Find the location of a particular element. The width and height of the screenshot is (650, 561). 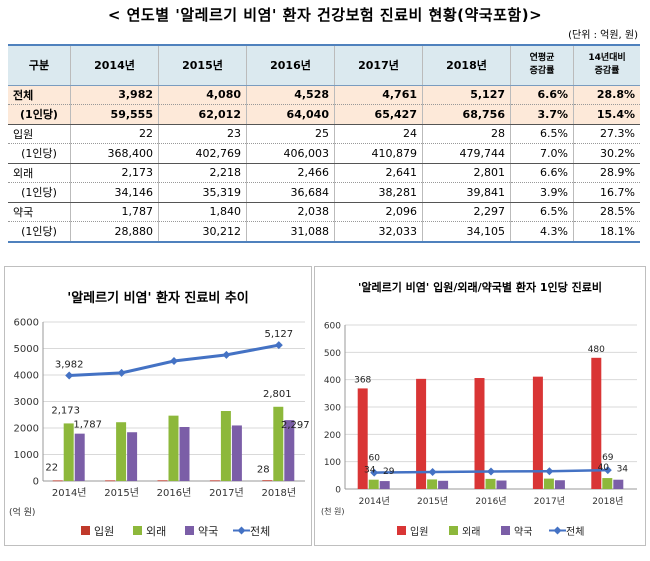

x-tick-label: 2015년 is located at coordinates (121, 493).